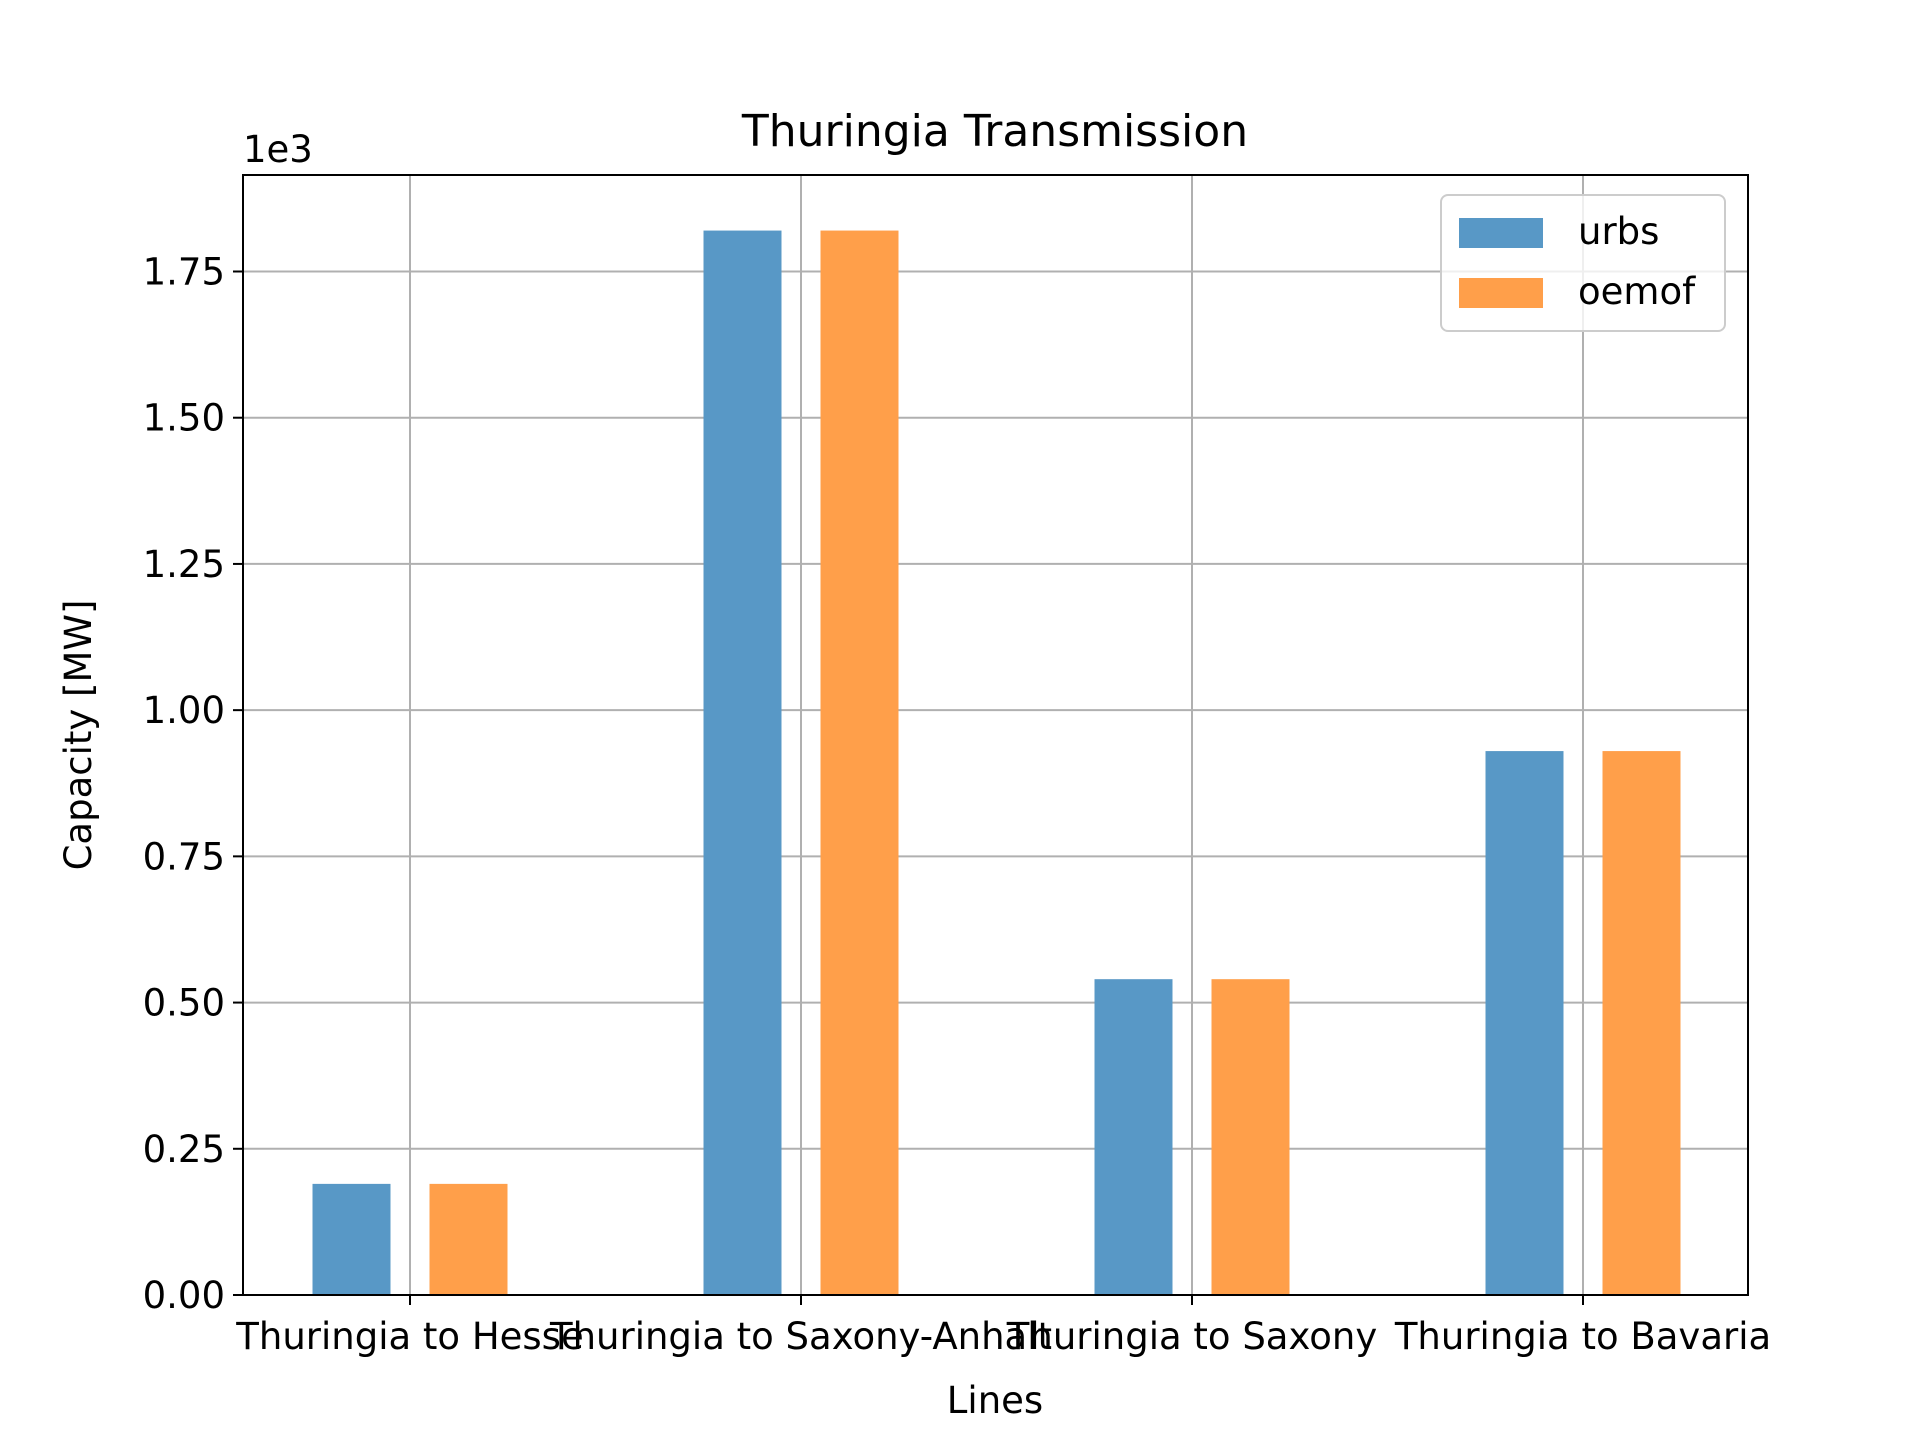 This screenshot has width=1920, height=1444. Describe the element at coordinates (1583, 263) in the screenshot. I see `legend: urbs oemof` at that location.